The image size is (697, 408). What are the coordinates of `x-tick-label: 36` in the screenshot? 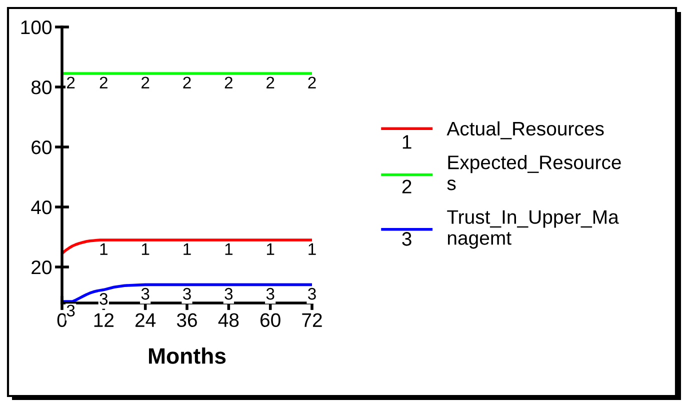 It's located at (186, 320).